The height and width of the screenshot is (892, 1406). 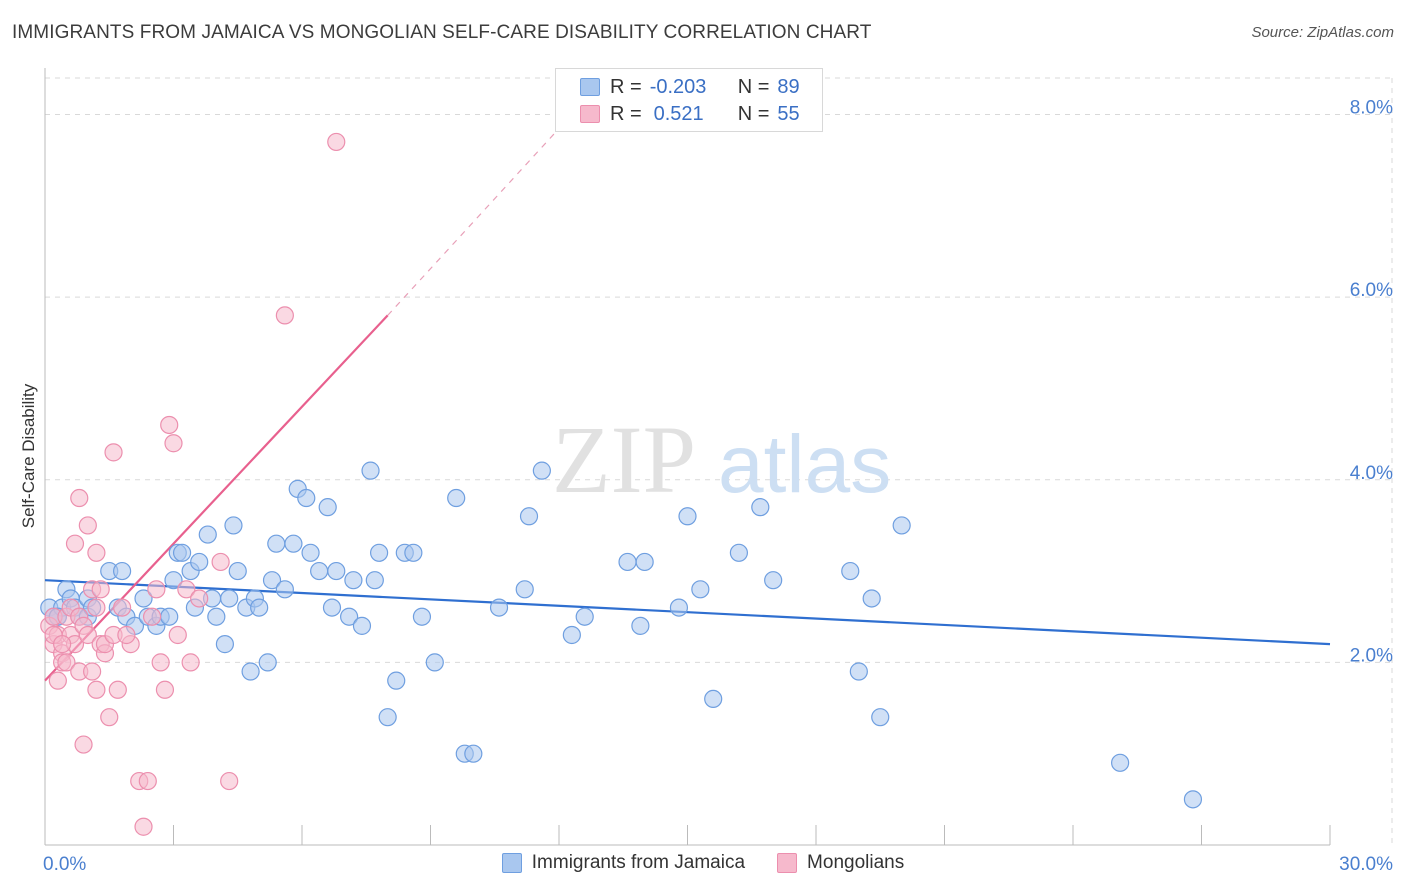 I want to click on r-value: -0.203, so click(x=678, y=86).